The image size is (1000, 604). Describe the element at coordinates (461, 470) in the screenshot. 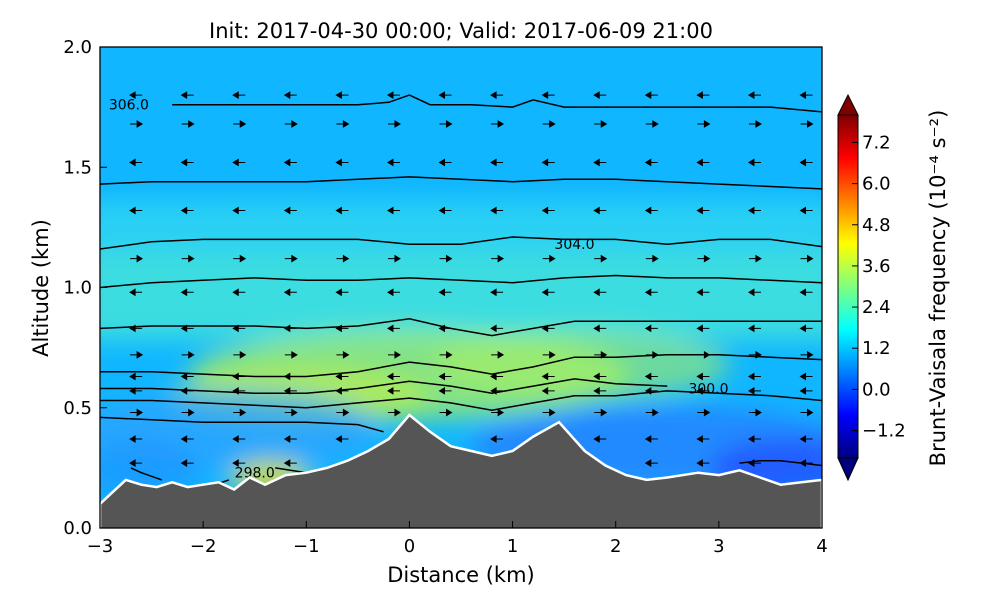

I see `terrain` at that location.